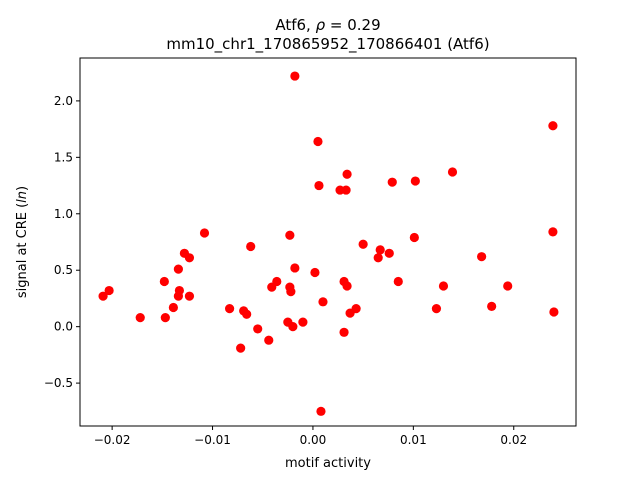 The height and width of the screenshot is (480, 640). Describe the element at coordinates (22, 242) in the screenshot. I see `y-axis-label: signal at CRE (ln)` at that location.